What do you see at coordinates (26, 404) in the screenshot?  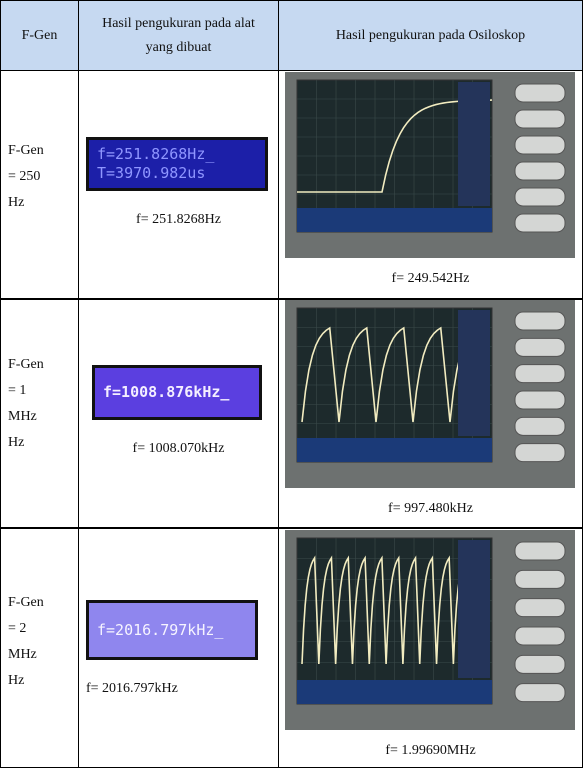 I see `fgen-label: F-Gen = 1 MHz Hz` at bounding box center [26, 404].